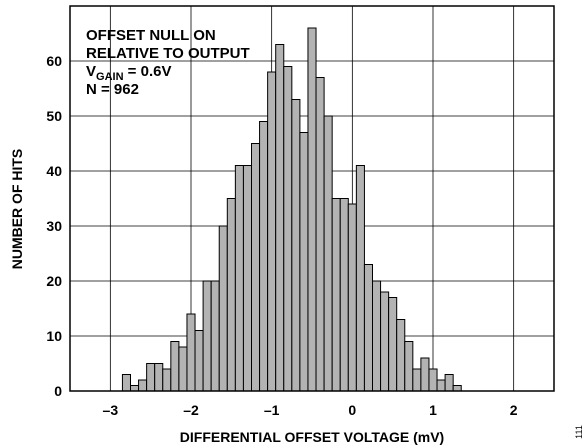 The height and width of the screenshot is (448, 588). I want to click on y-tick-label: 20, so click(54, 281).